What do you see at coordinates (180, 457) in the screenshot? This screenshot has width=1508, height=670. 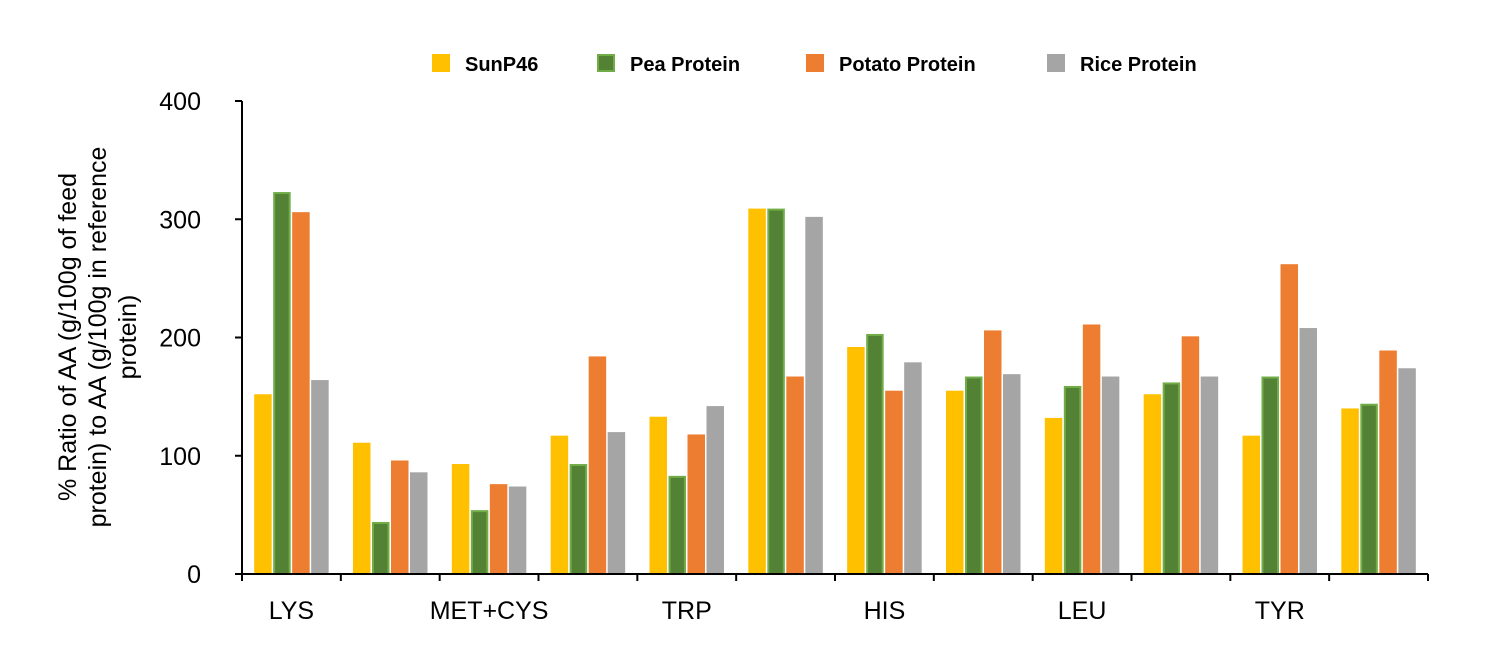 I see `y-tick-label: 100` at bounding box center [180, 457].